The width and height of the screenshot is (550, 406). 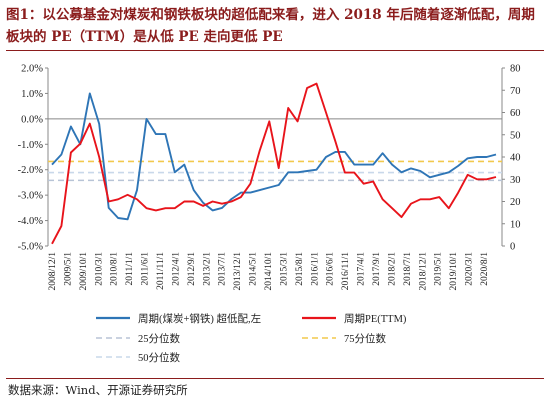 I want to click on legend-label: 周期(煤炭+钢铁) 超低配,左, so click(x=199, y=318).